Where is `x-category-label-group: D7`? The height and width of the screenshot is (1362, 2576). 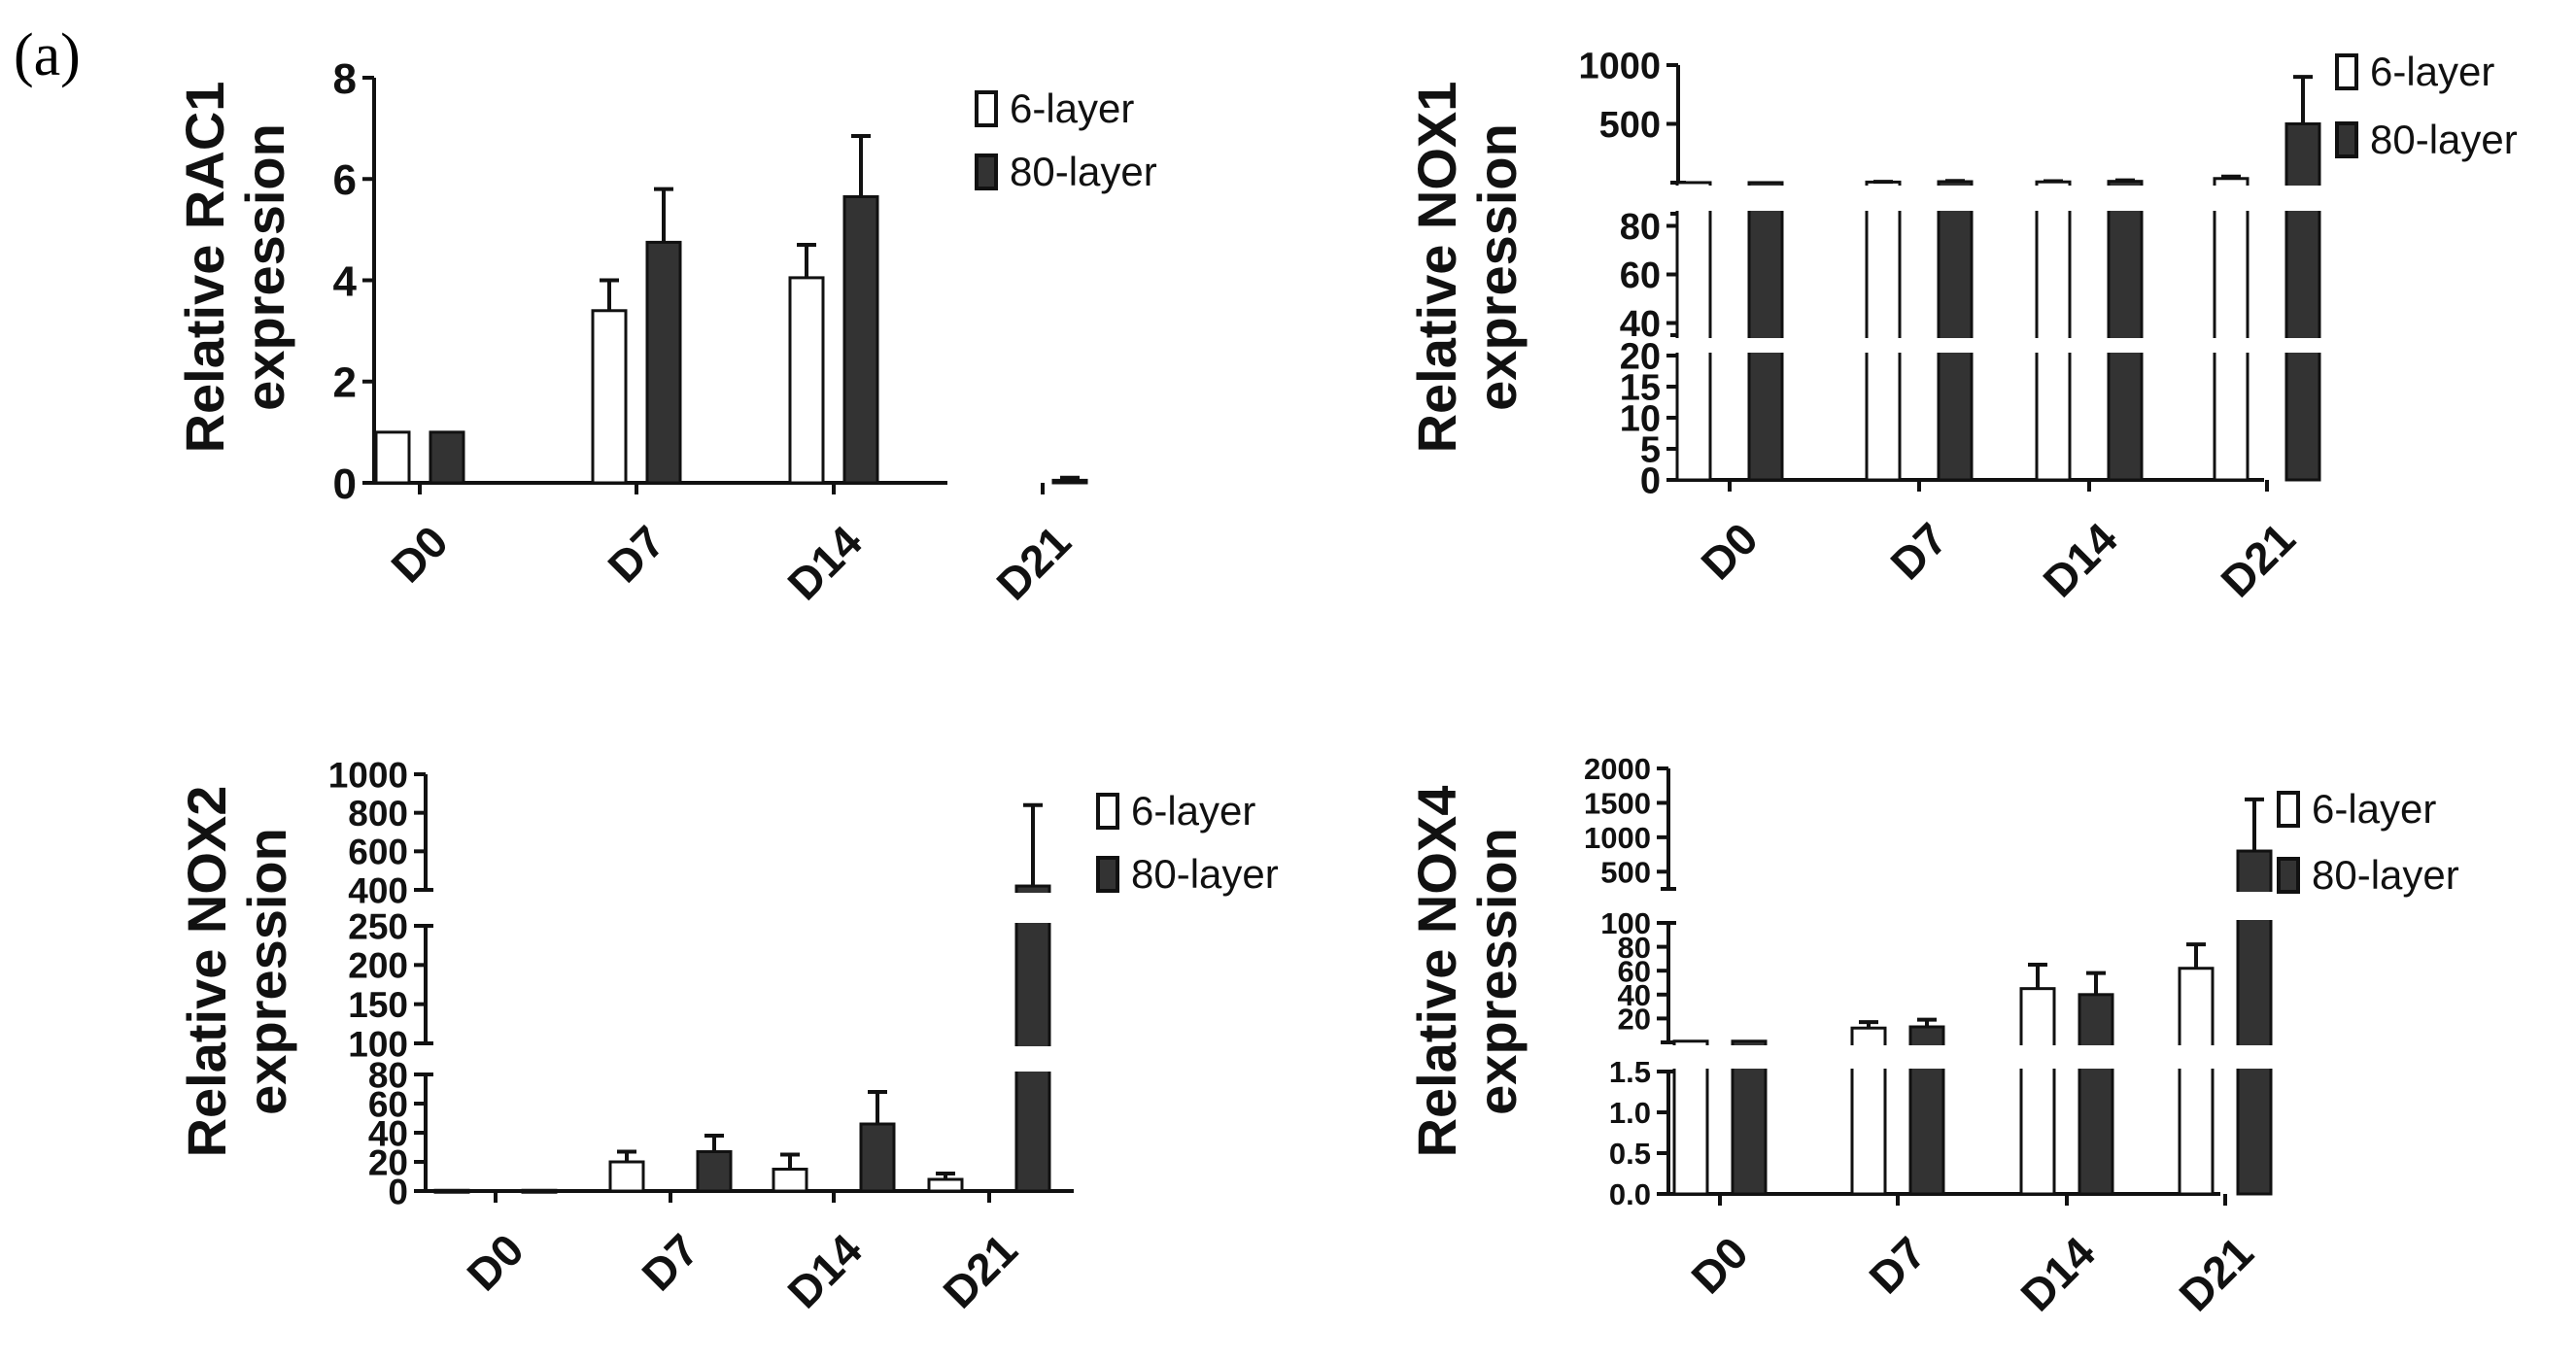
x-category-label-group: D7 is located at coordinates (635, 554).